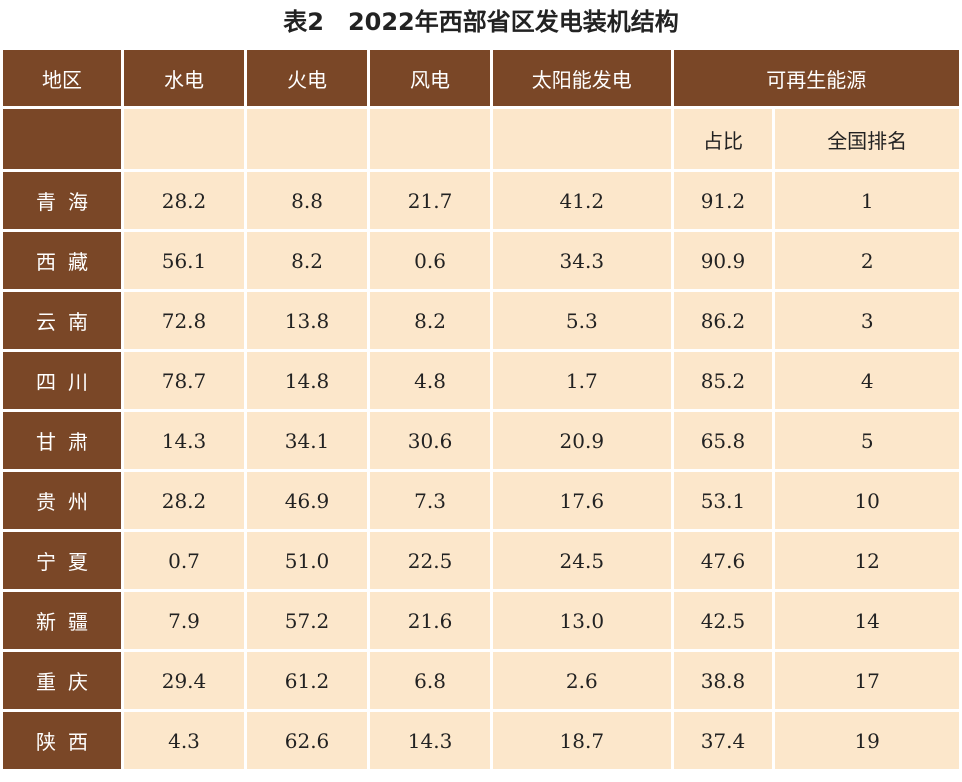  What do you see at coordinates (816, 78) in the screenshot?
I see `header-cell: 可再生能源` at bounding box center [816, 78].